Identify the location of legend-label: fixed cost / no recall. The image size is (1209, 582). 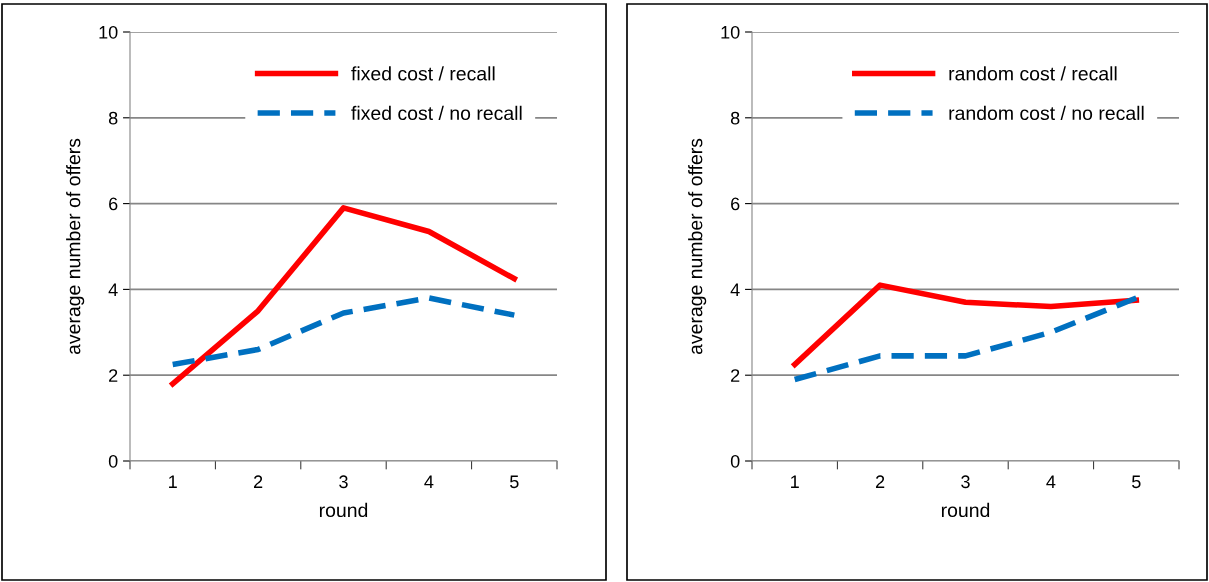
(436, 113).